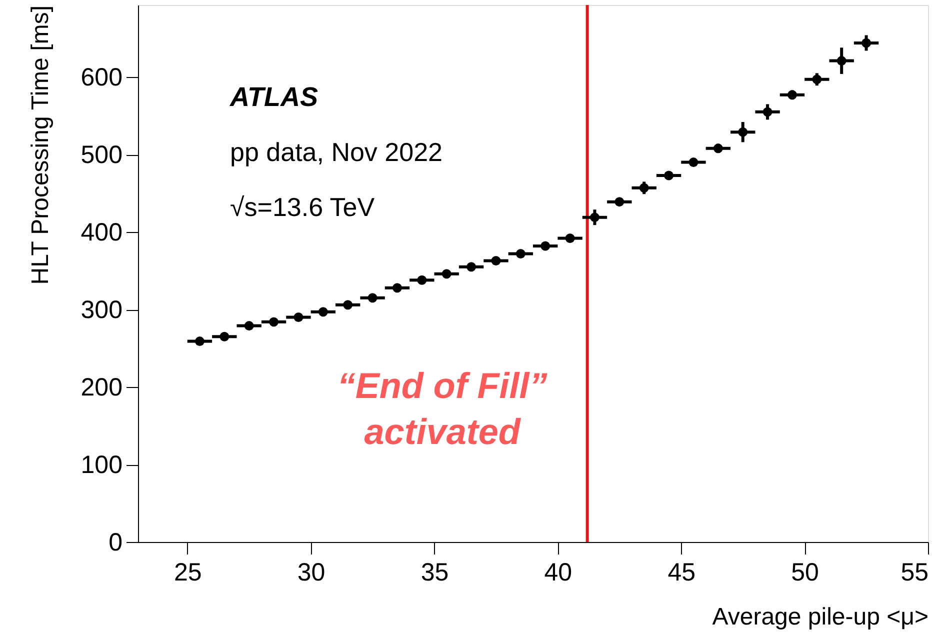 This screenshot has width=946, height=635. Describe the element at coordinates (303, 207) in the screenshot. I see `annotation: √s=13.6 TeV` at that location.